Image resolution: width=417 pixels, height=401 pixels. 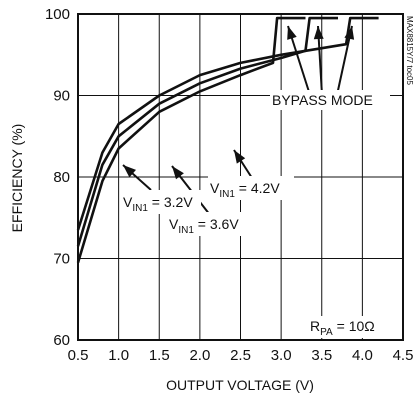 What do you see at coordinates (257, 188) in the screenshot?
I see `series-label-4-2v-suffix: = 4.2V` at bounding box center [257, 188].